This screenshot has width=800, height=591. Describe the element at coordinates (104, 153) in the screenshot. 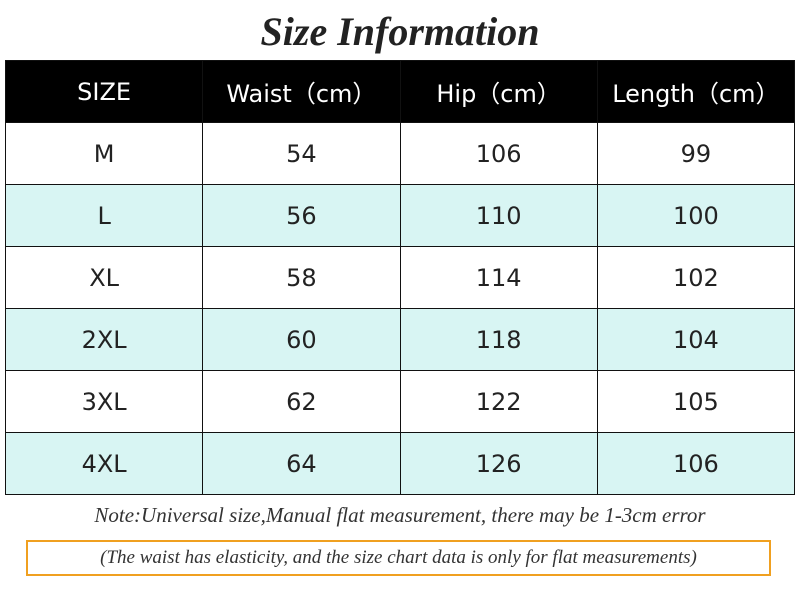

I see `table-cell: M` at that location.